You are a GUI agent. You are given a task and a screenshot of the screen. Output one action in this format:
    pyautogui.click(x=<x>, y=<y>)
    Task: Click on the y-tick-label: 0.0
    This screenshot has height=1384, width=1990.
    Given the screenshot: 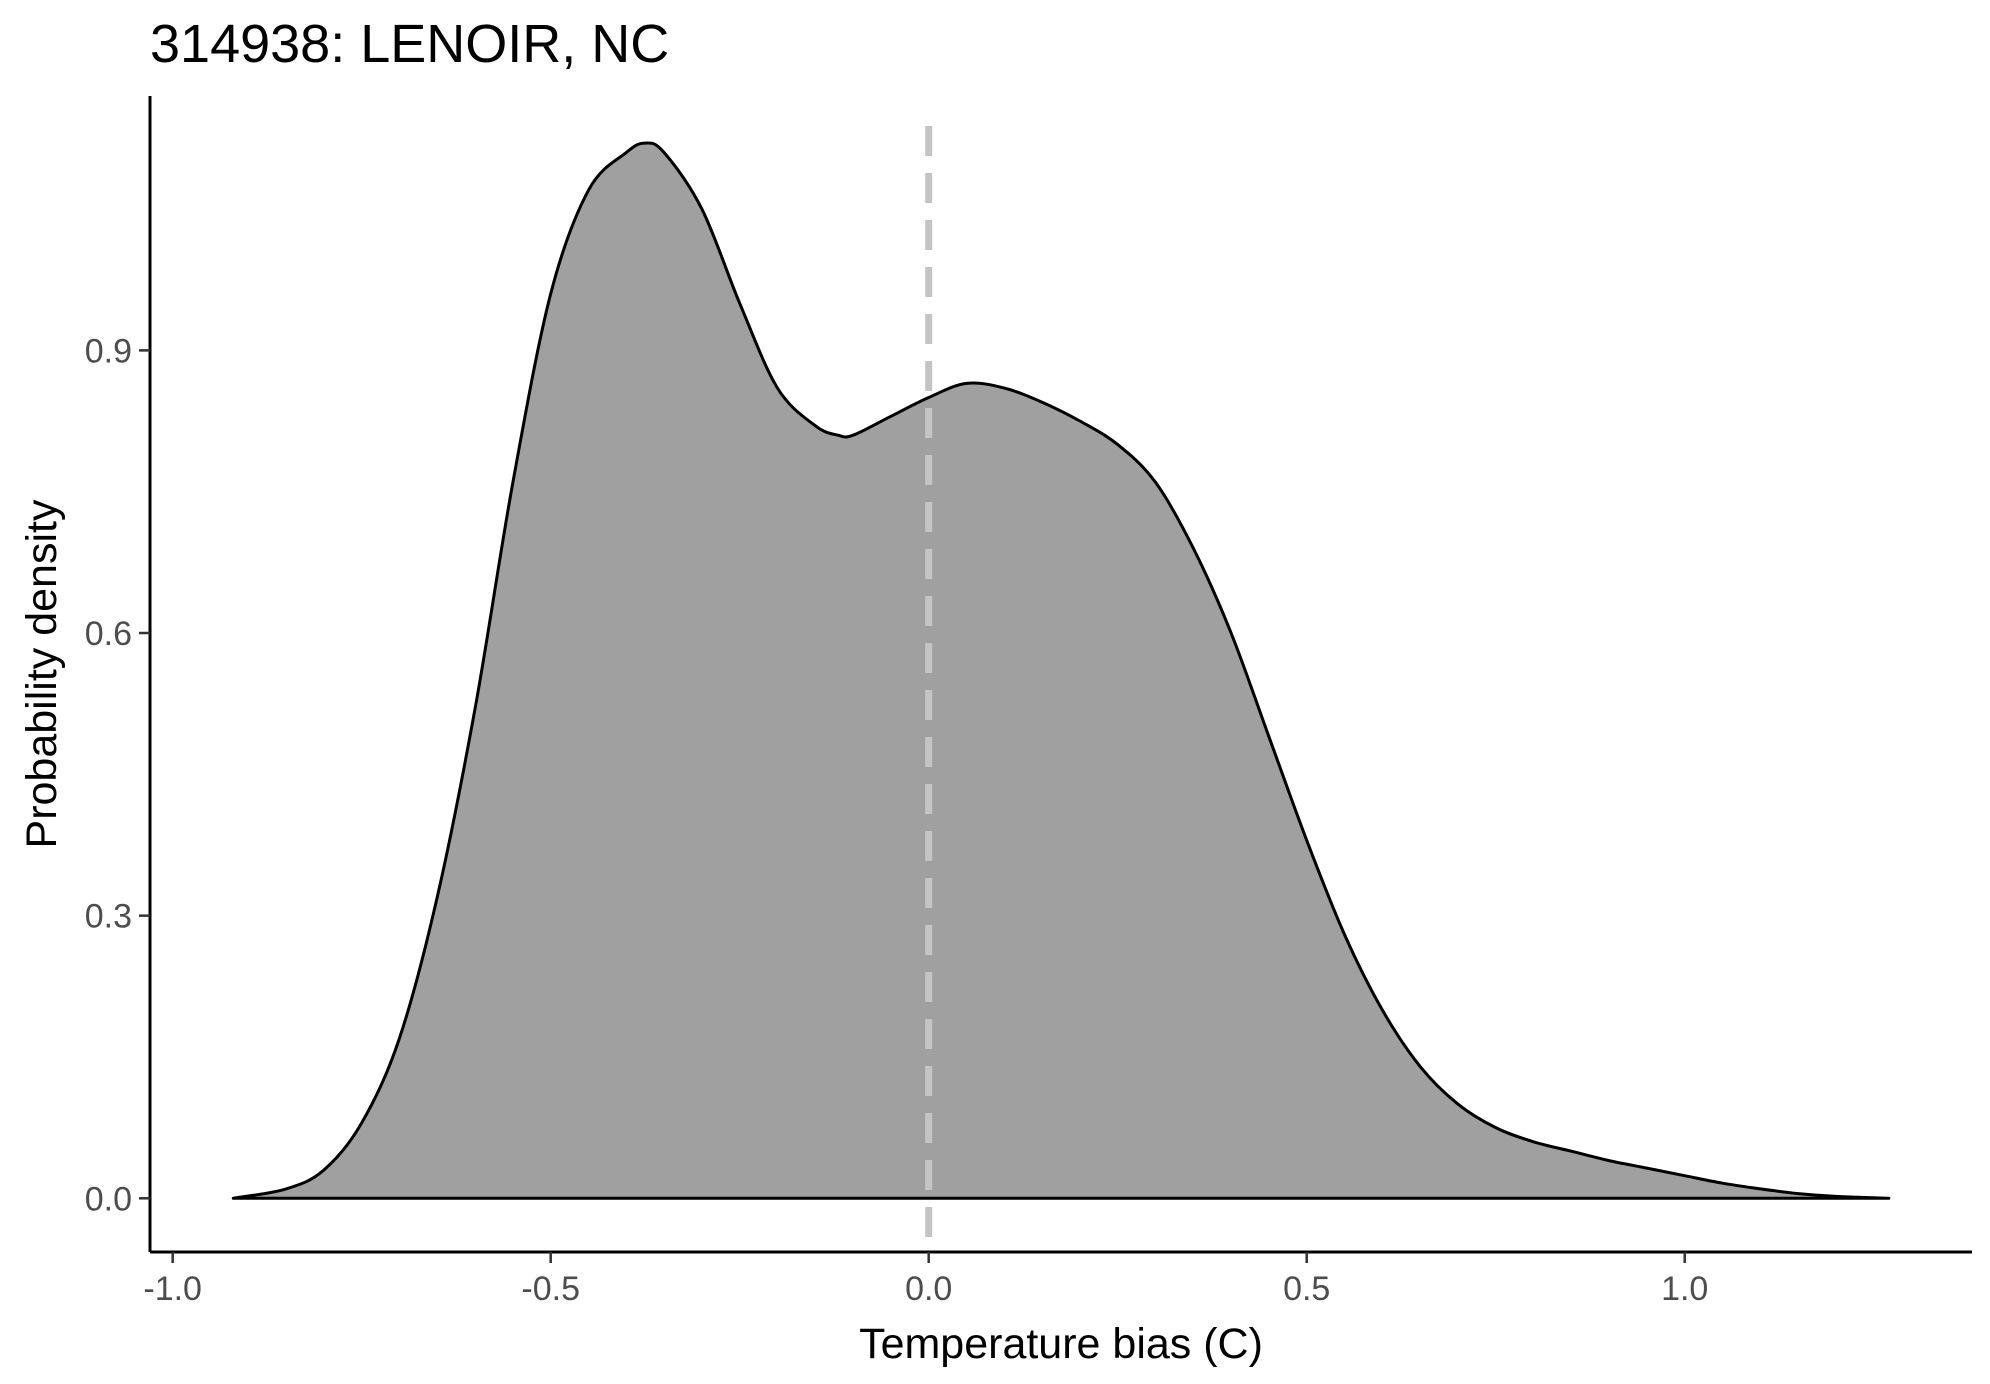 What is the action you would take?
    pyautogui.click(x=108, y=1199)
    